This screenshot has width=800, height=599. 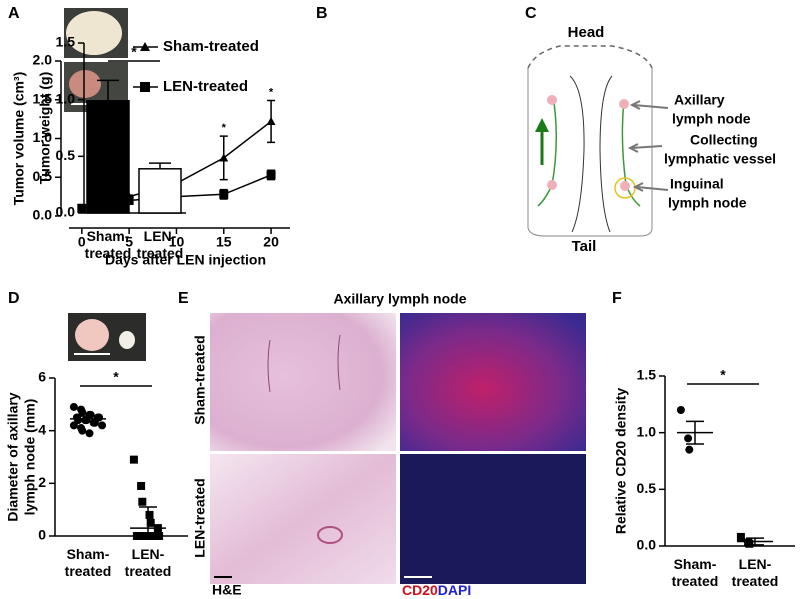 I want to click on y-axis-label: Relative CD20 density, so click(x=621, y=461).